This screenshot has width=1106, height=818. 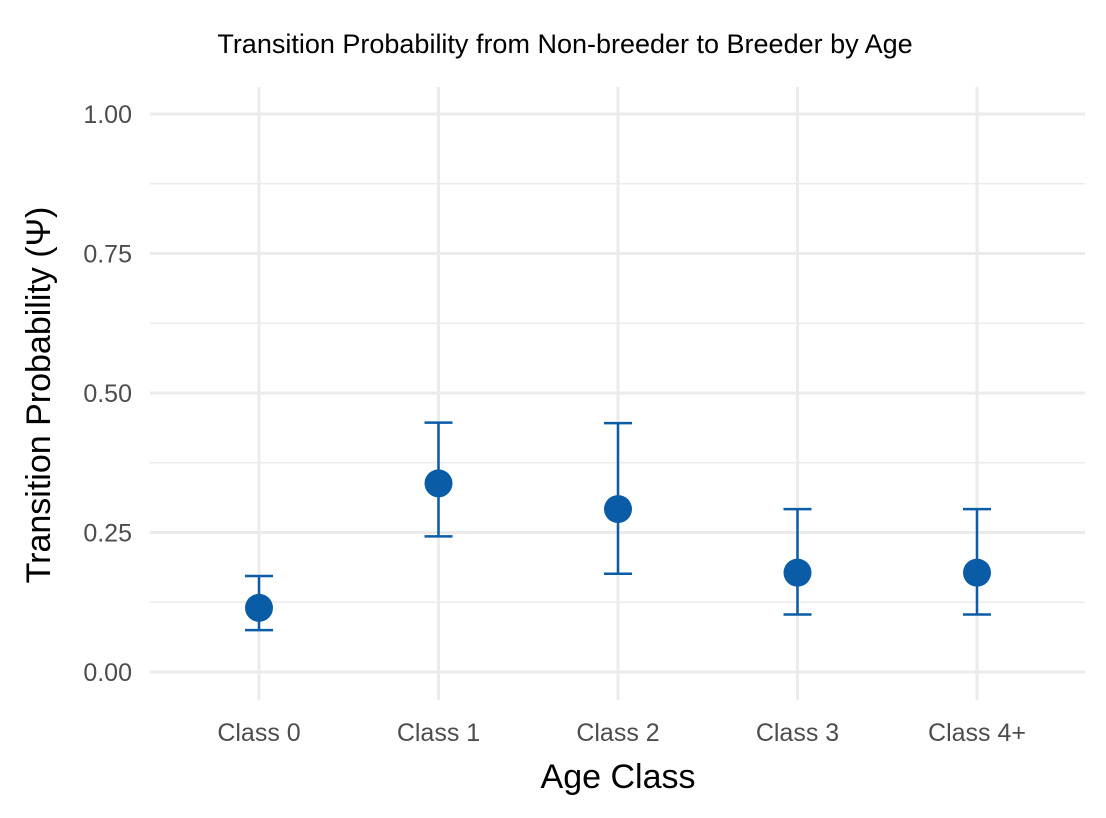 I want to click on y-axis-title: Transition Probability (Ψ), so click(x=39, y=395).